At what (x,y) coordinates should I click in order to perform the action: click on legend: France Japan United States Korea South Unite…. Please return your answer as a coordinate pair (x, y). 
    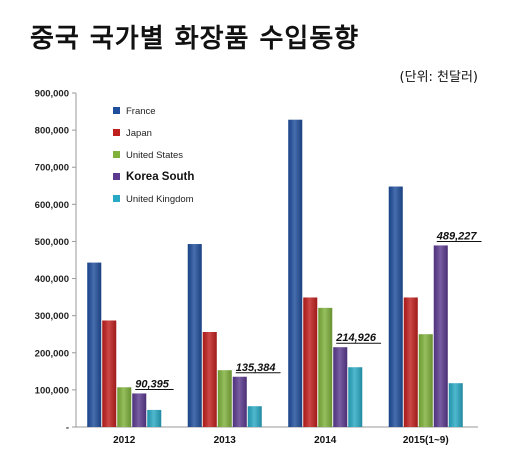
    Looking at the image, I should click on (153, 155).